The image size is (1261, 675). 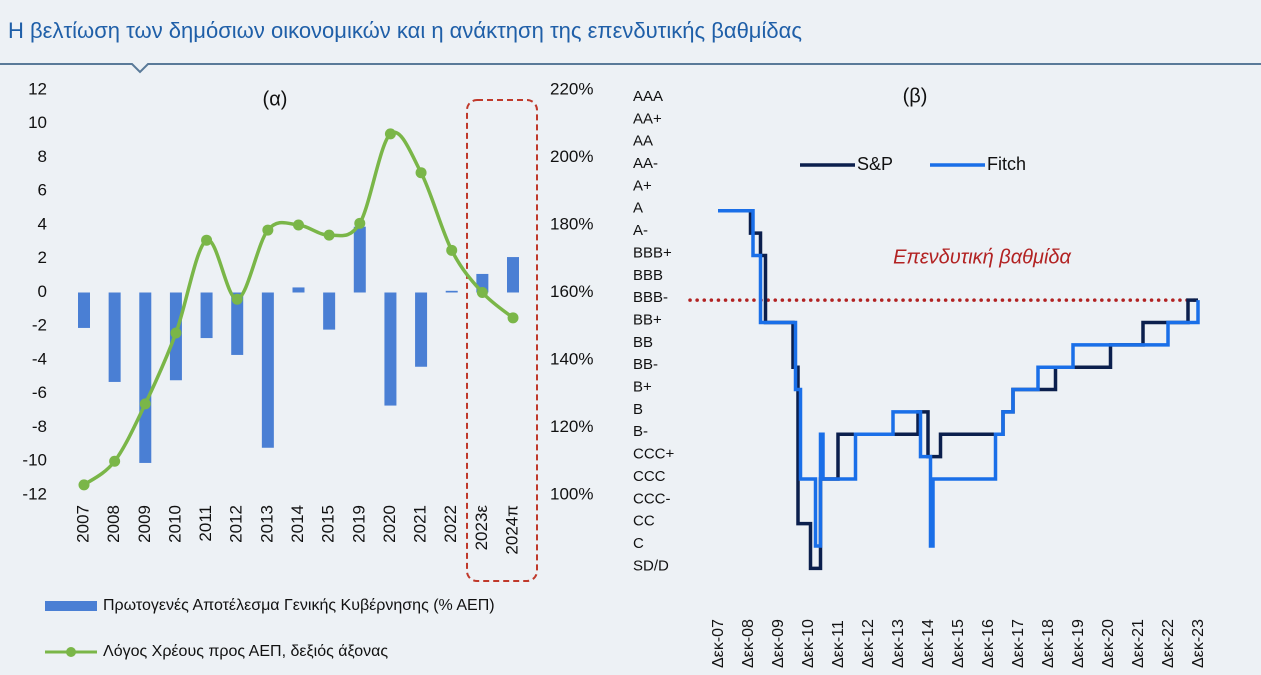 I want to click on y-tick-label: -8, so click(x=39, y=426).